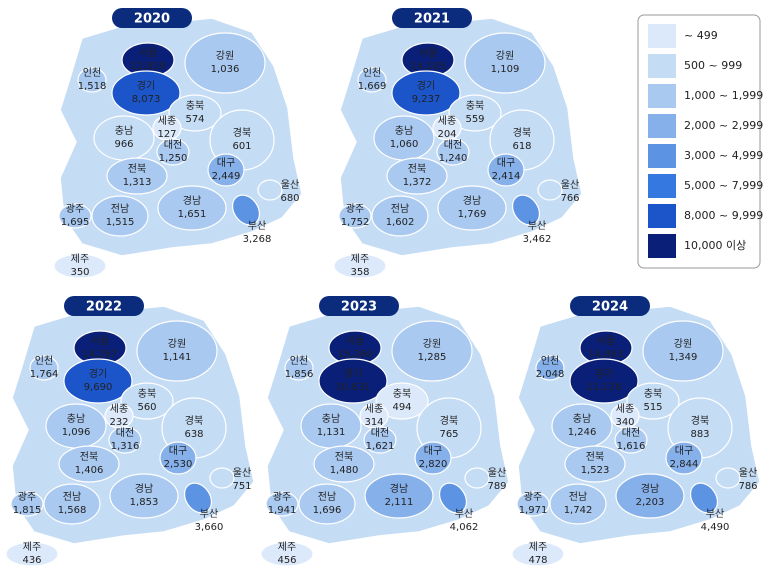 The image size is (768, 576). What do you see at coordinates (209, 527) in the screenshot?
I see `region-value: 3,660` at bounding box center [209, 527].